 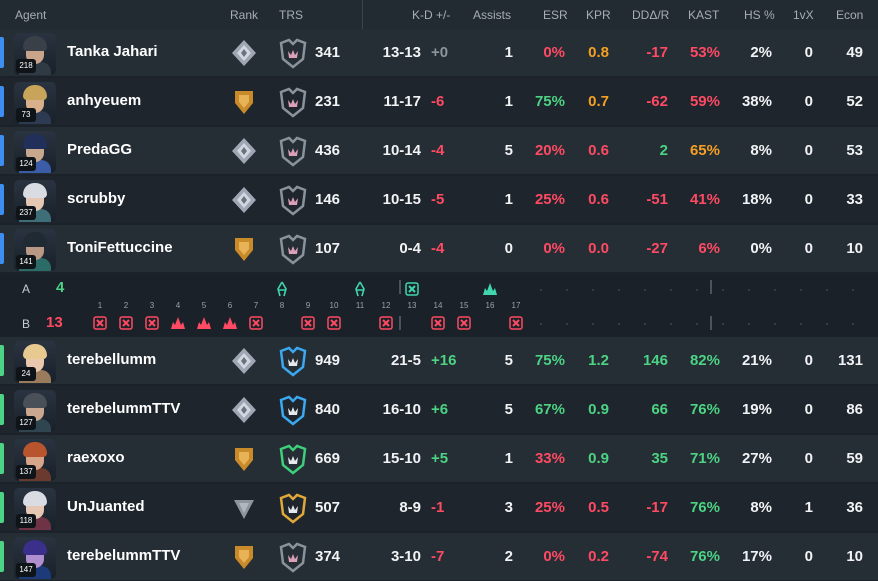 I want to click on header-kpr: KPR, so click(x=598, y=15).